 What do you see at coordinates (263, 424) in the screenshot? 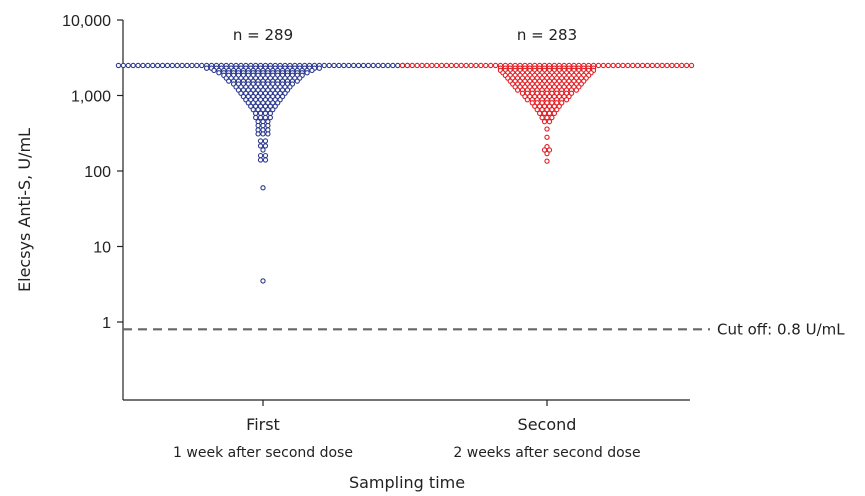
I see `category-label: First` at bounding box center [263, 424].